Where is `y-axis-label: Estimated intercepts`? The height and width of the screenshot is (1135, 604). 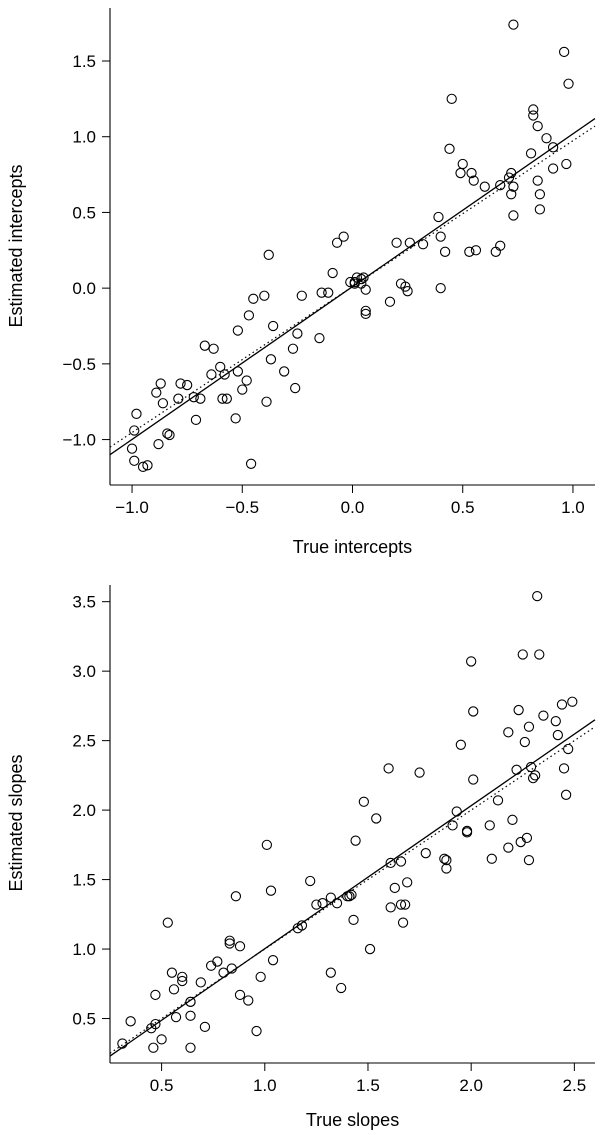 y-axis-label: Estimated intercepts is located at coordinates (16, 245).